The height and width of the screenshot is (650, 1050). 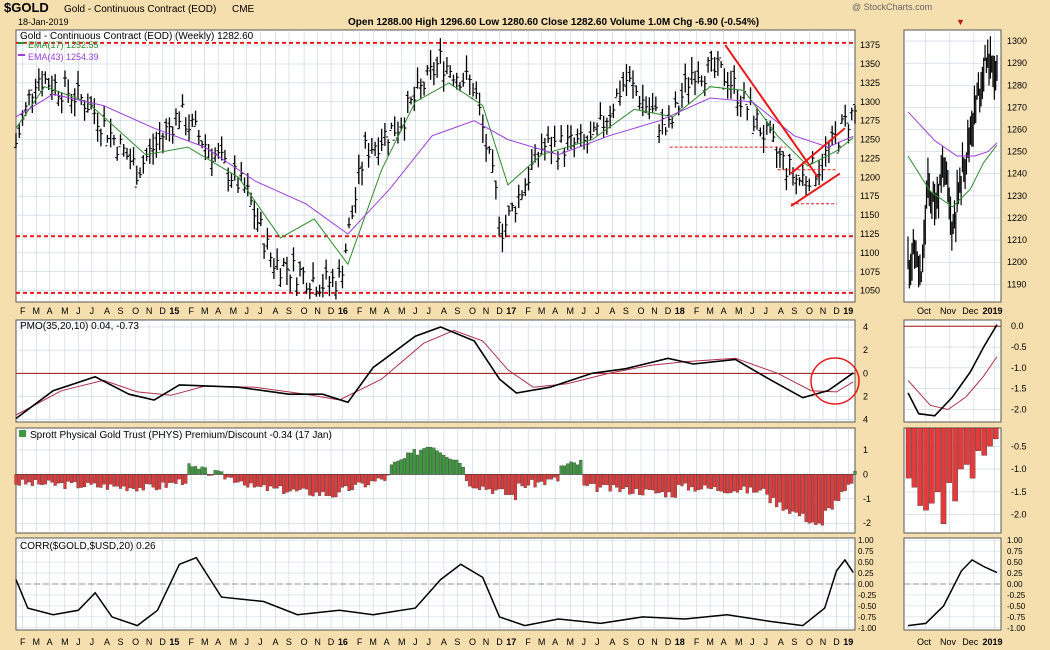 What do you see at coordinates (867, 584) in the screenshot?
I see `corr-y-axis: 1.00 0.75 0.50 0.25 0.00 -0.25 -0.50 -0.75 -1.00` at bounding box center [867, 584].